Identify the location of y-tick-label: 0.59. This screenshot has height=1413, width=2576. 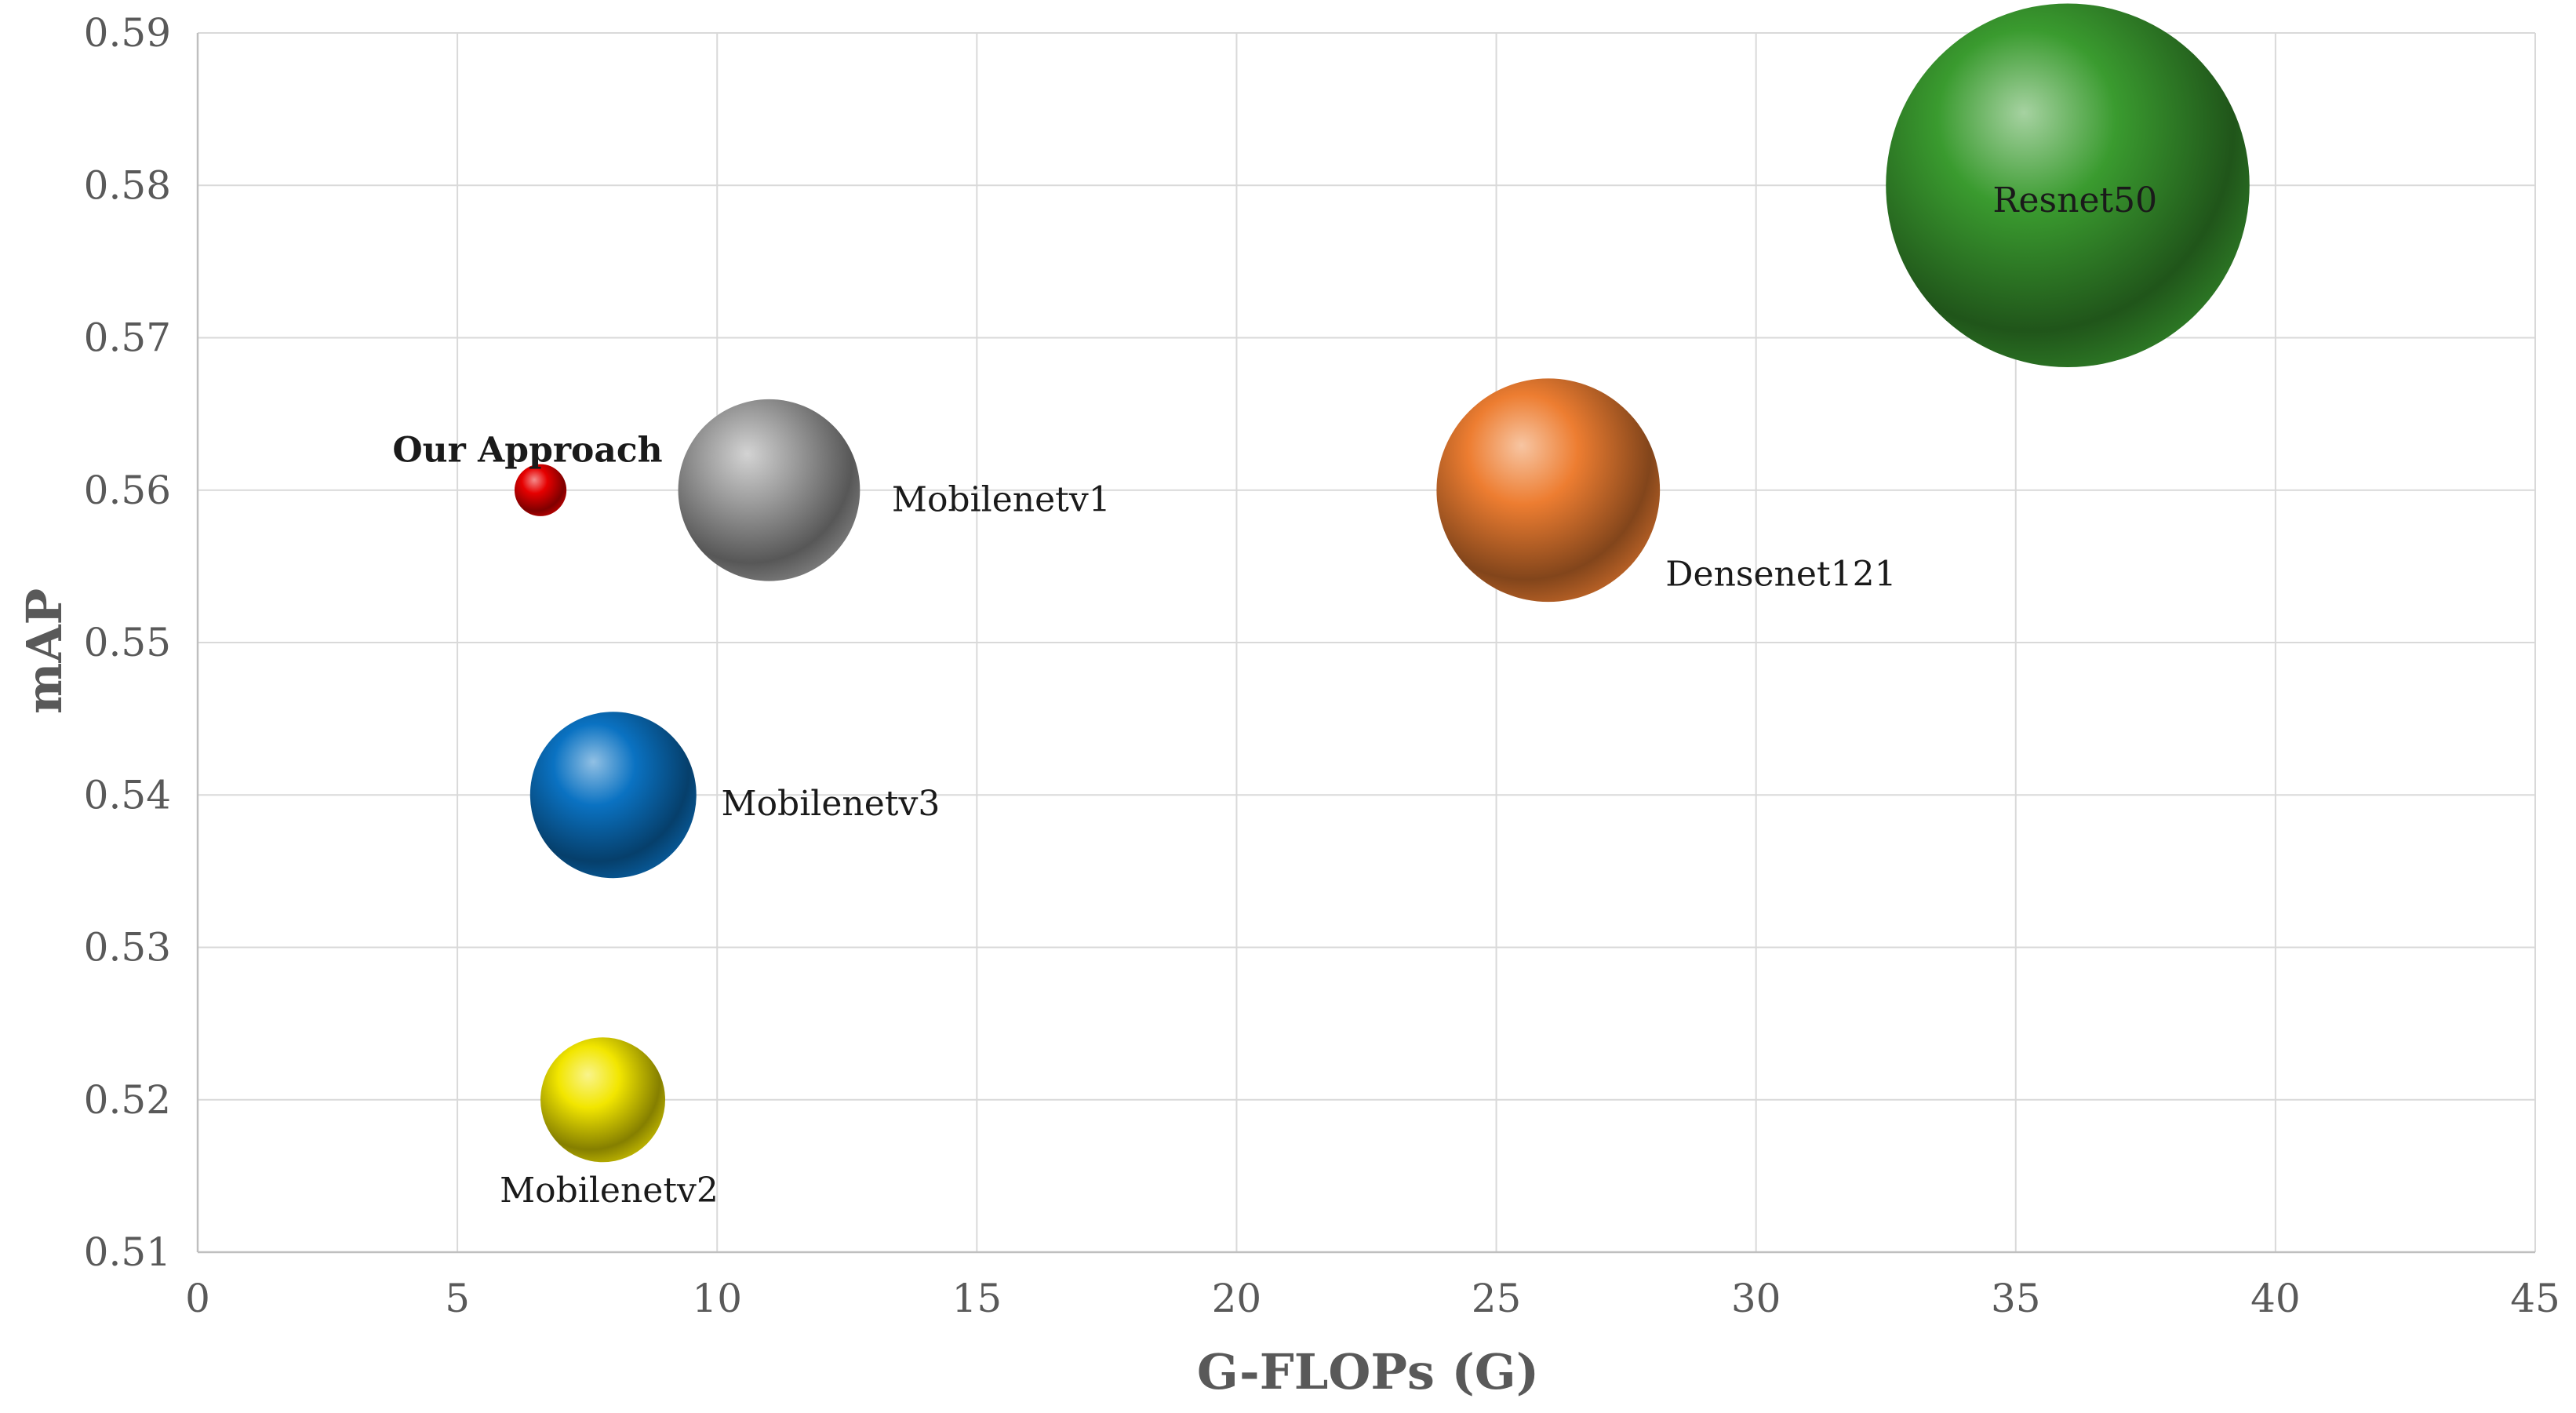
(127, 33).